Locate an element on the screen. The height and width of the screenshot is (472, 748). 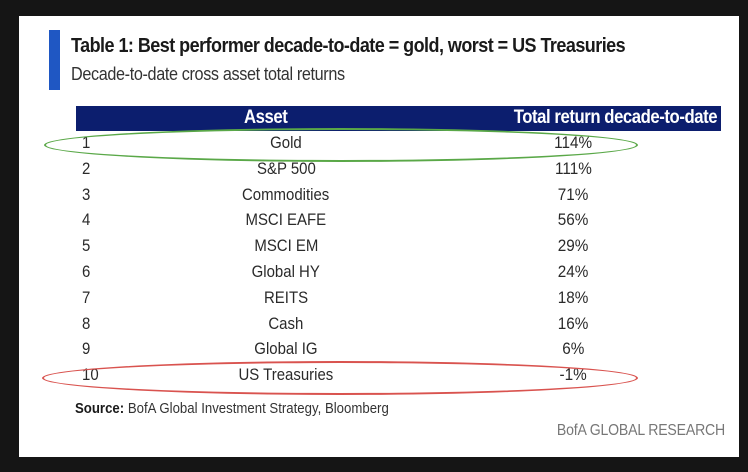
header-asset: Asset is located at coordinates (266, 117).